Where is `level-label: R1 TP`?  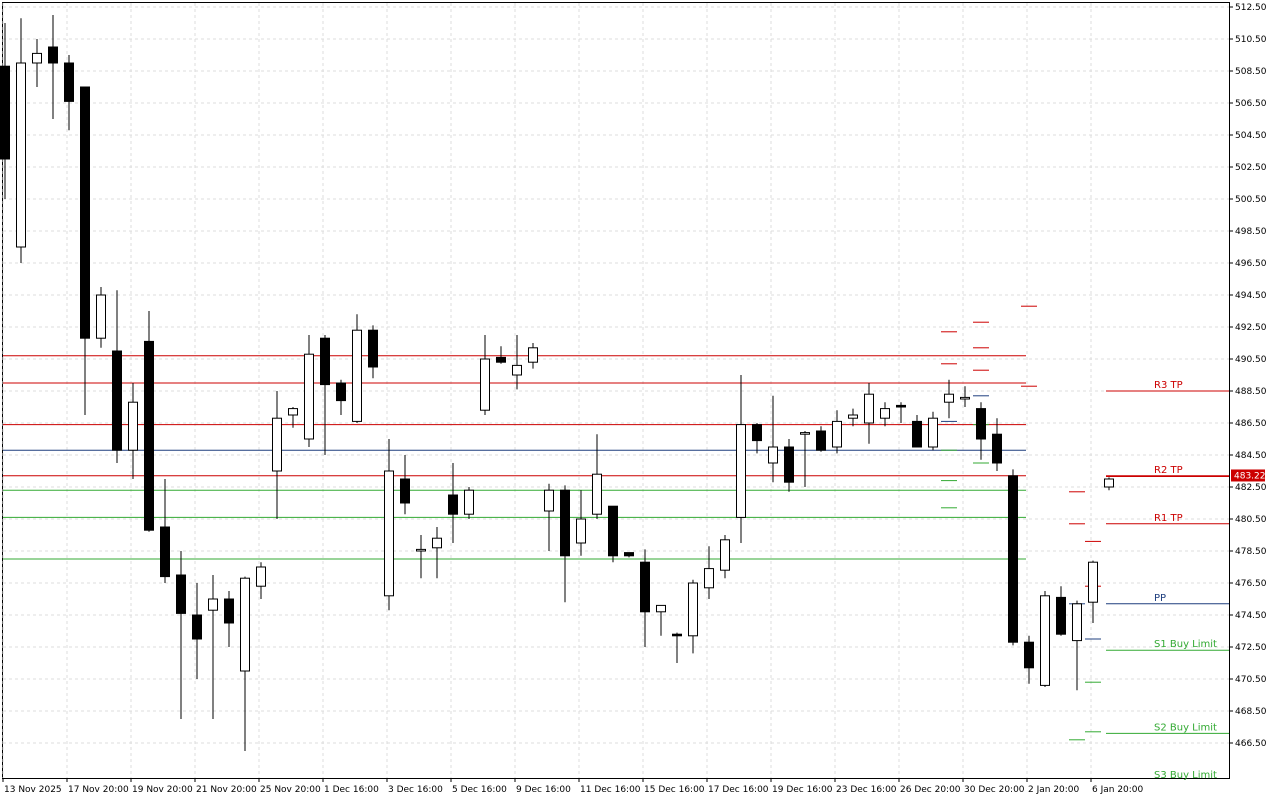
level-label: R1 TP is located at coordinates (1168, 518).